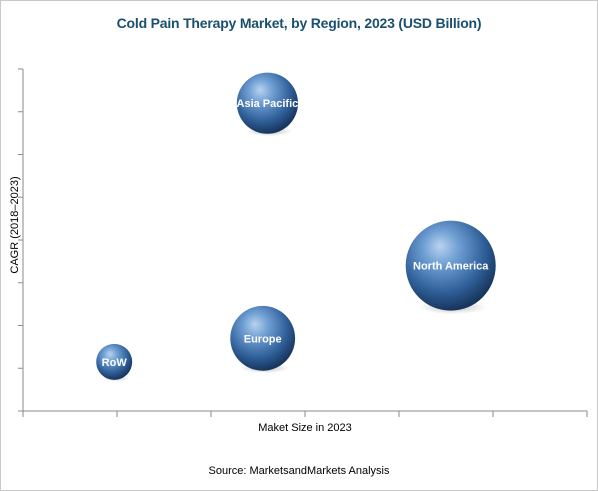  Describe the element at coordinates (305, 428) in the screenshot. I see `x-axis-title: Maket Size in 2023` at that location.